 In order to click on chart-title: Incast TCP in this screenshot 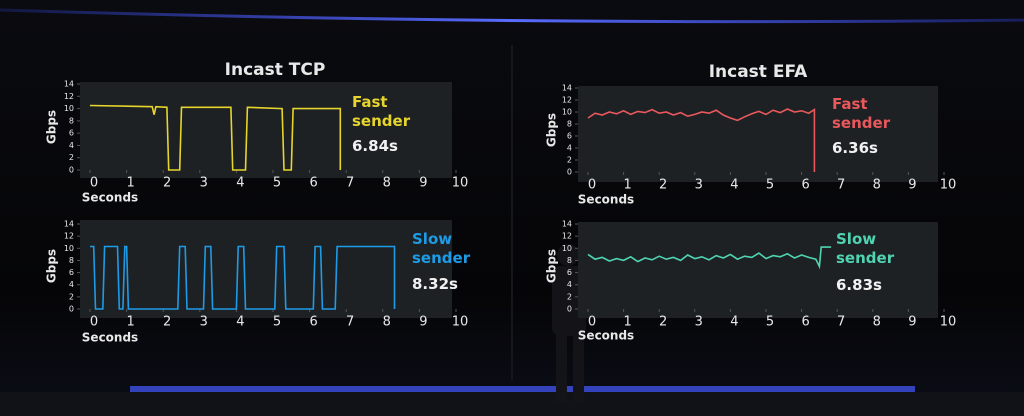, I will do `click(275, 70)`.